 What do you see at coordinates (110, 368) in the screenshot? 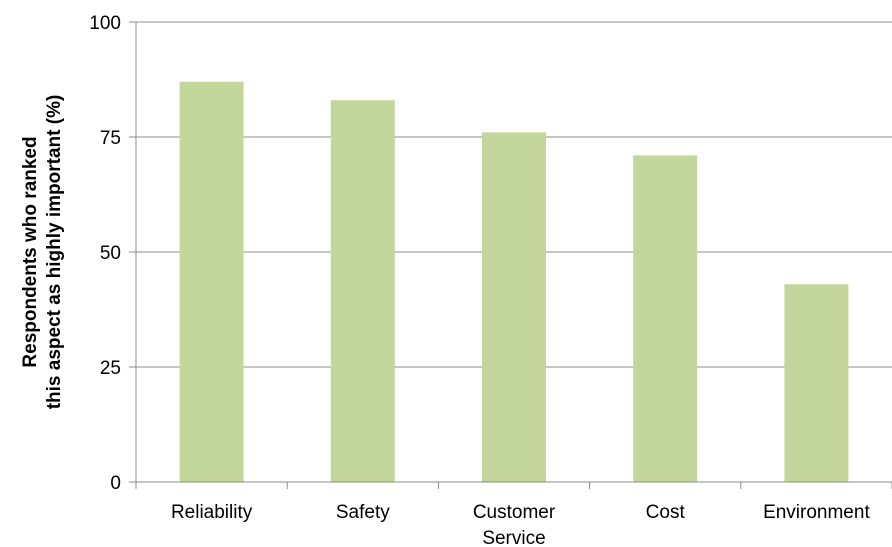
I see `y-tick-label: 25` at bounding box center [110, 368].